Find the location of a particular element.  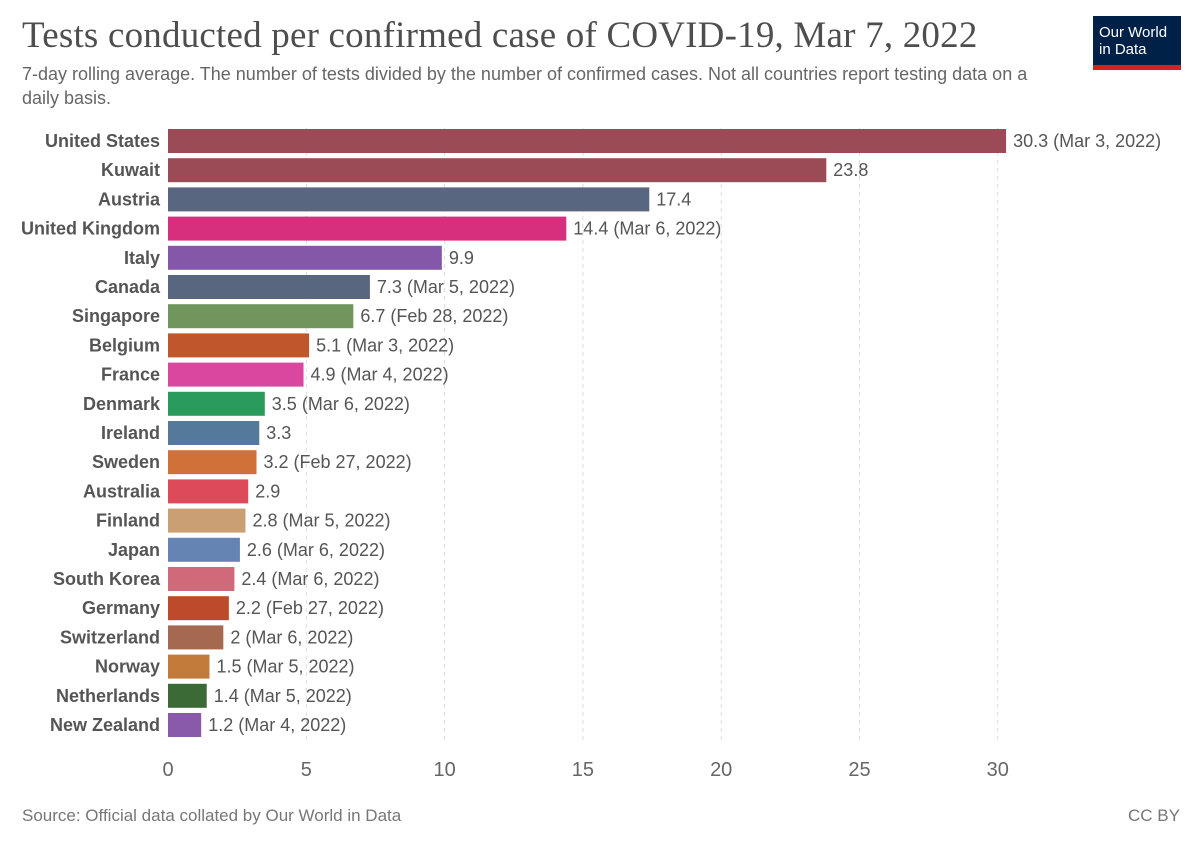

value-label: 1.4 (Mar 5, 2022) is located at coordinates (283, 696).